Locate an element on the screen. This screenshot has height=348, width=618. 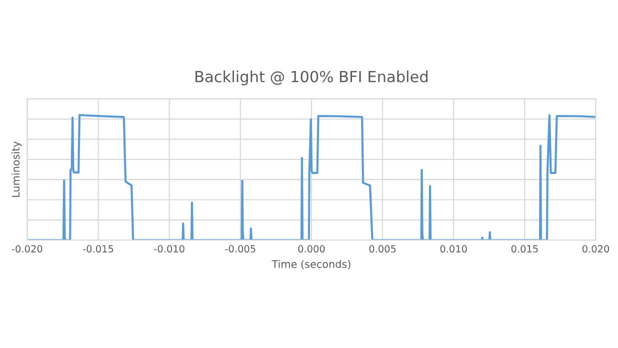
chart-title: Backlight @ 100% BFI Enabled is located at coordinates (312, 78).